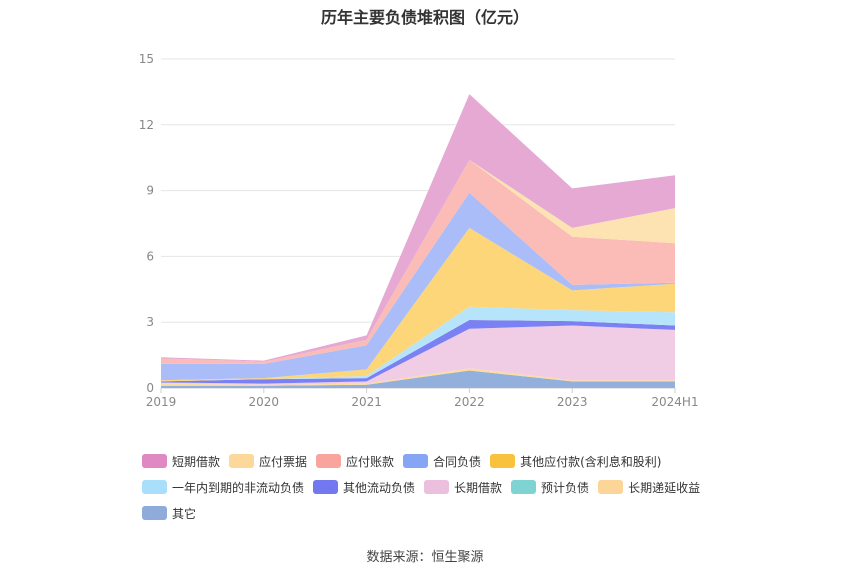 Image resolution: width=850 pixels, height=575 pixels. I want to click on legend-label: 其它, so click(184, 513).